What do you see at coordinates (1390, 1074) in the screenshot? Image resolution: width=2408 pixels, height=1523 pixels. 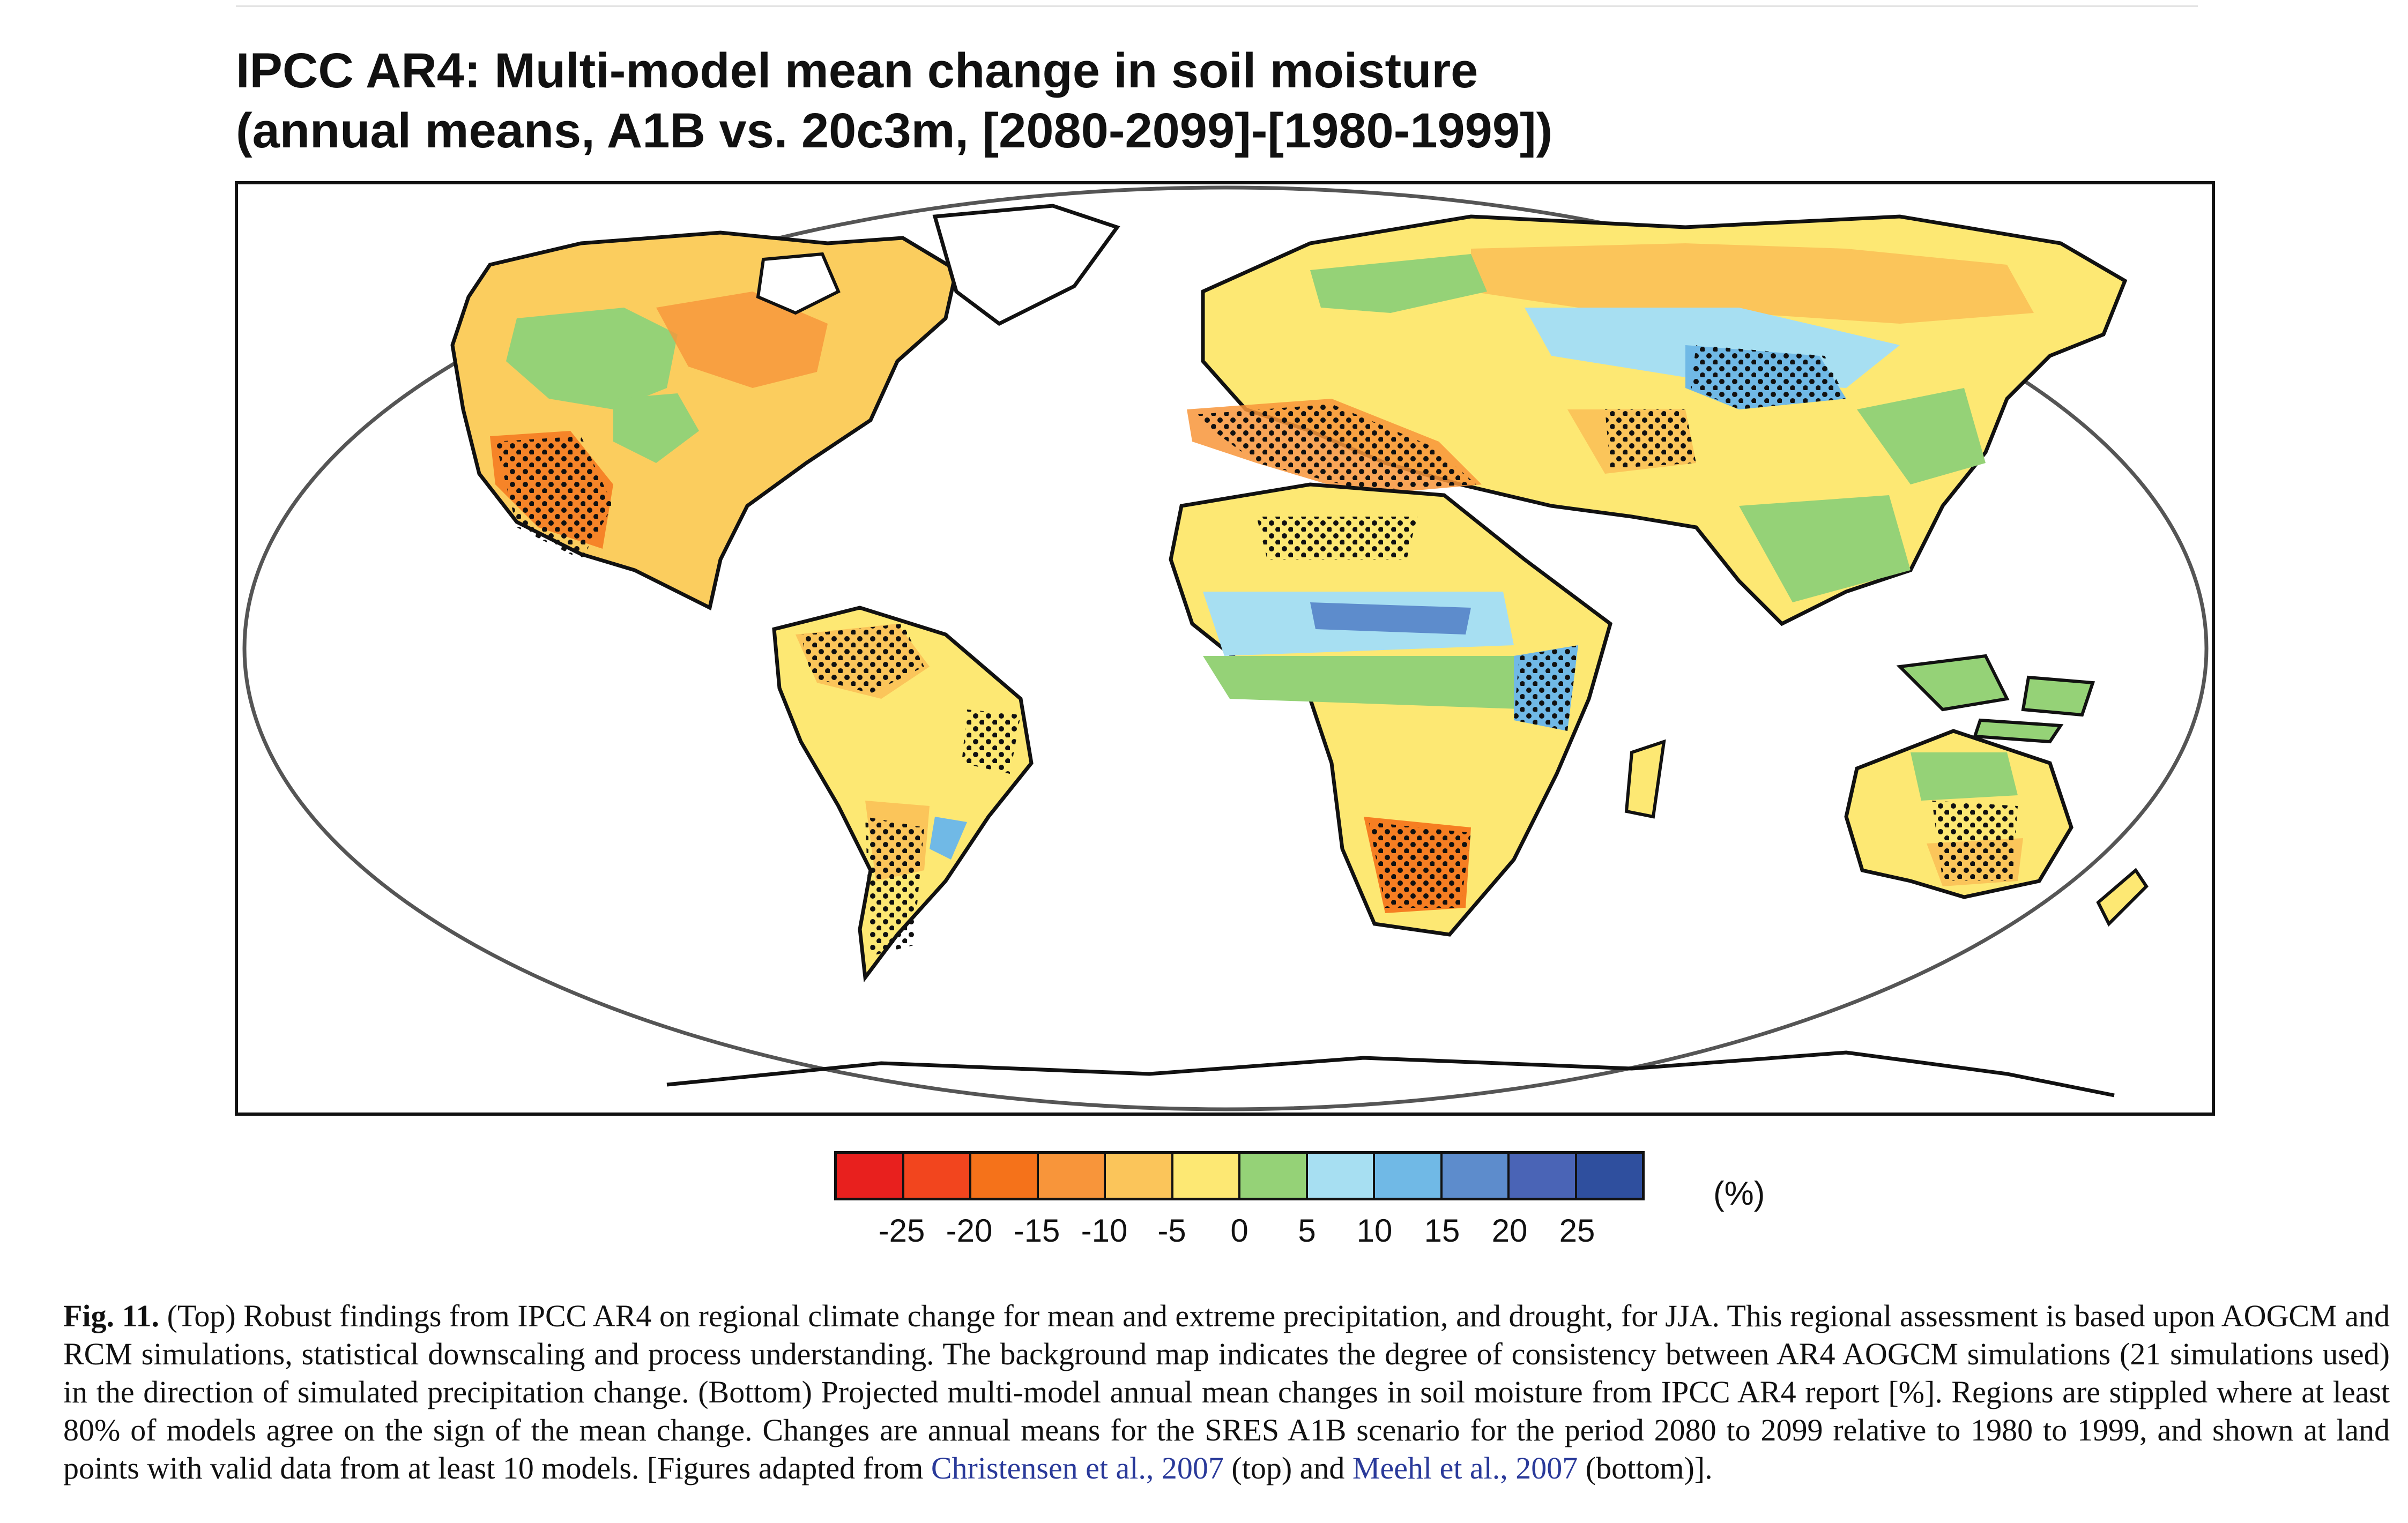 I see `antarctica-coastline` at bounding box center [1390, 1074].